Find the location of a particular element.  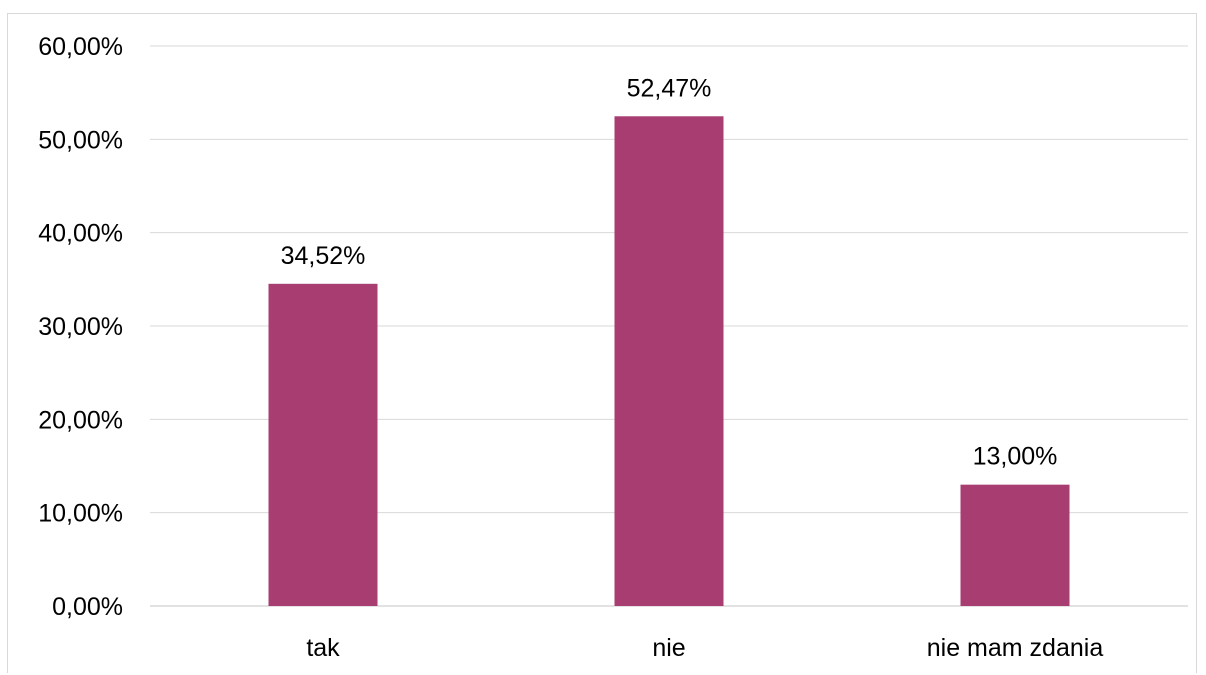

x-axis-tick-labels: tak nie nie mam zdania is located at coordinates (704, 648).